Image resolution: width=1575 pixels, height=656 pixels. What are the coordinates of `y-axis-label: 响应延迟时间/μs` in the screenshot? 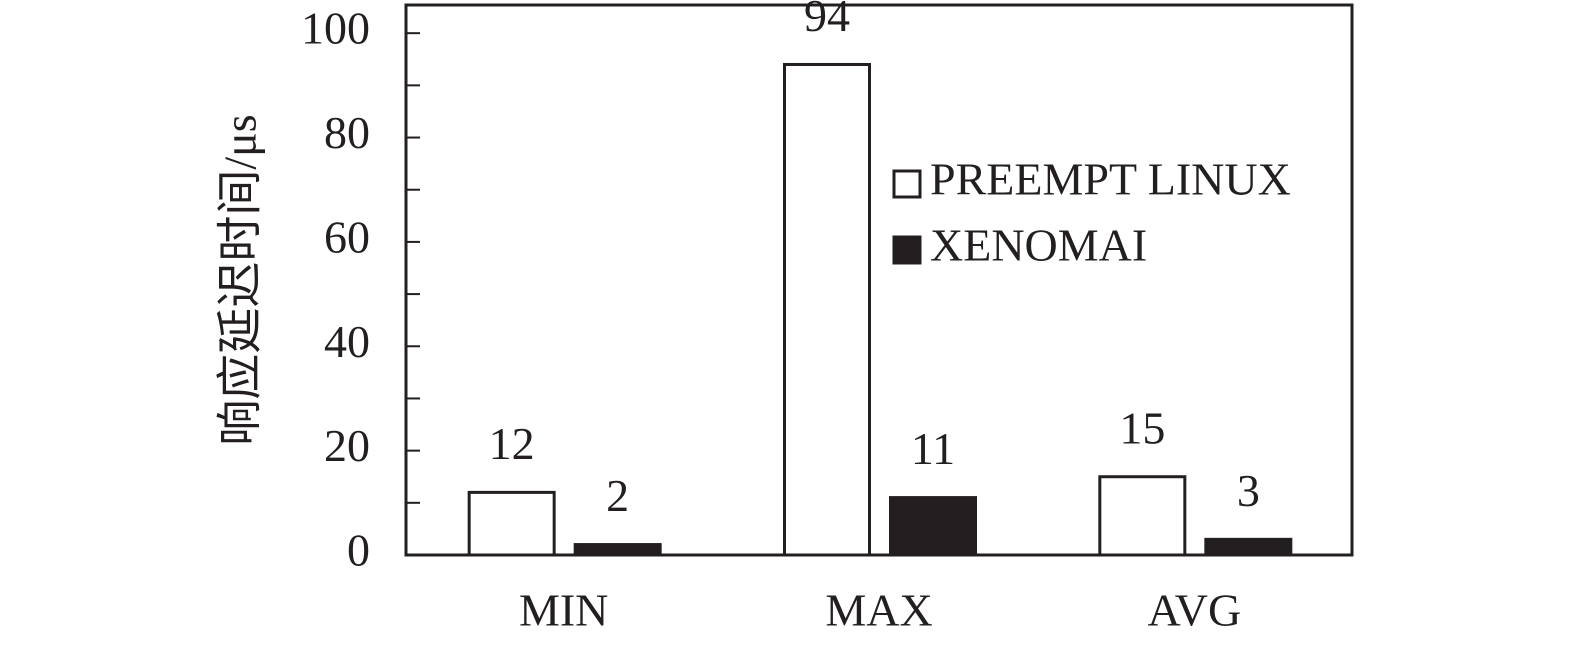 It's located at (240, 279).